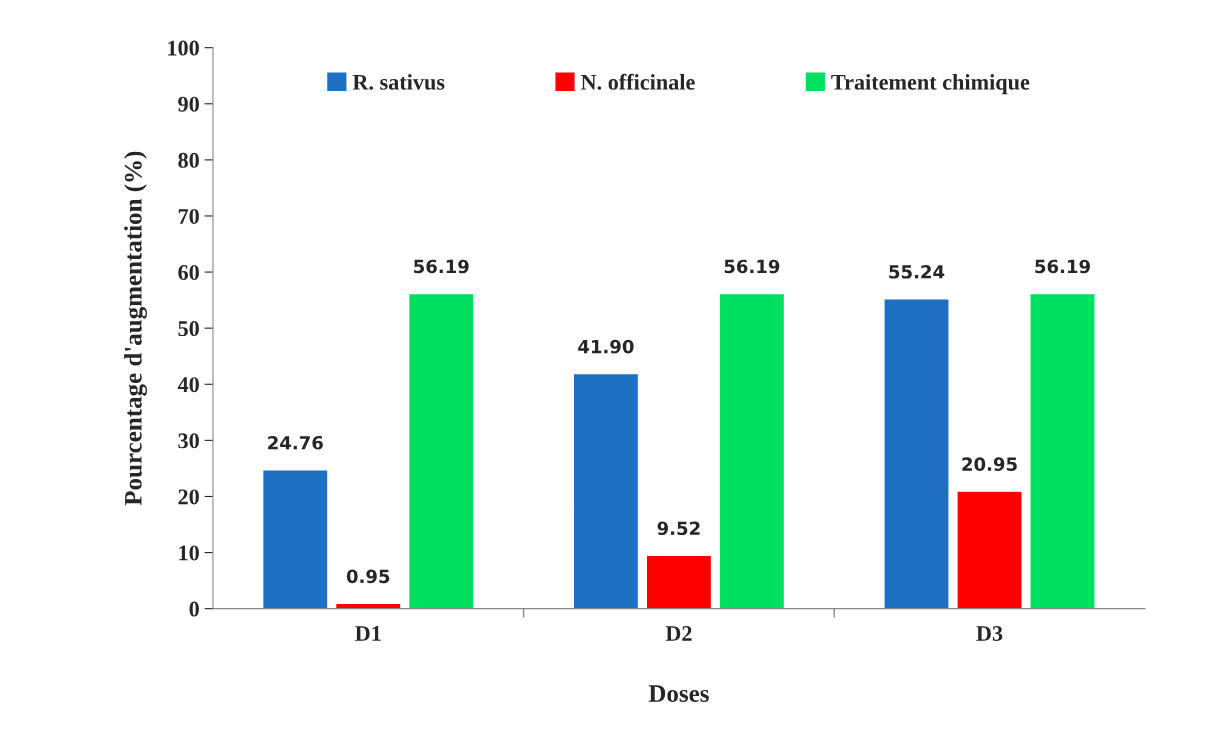 The height and width of the screenshot is (745, 1231). I want to click on y-tick-label: 80, so click(188, 160).